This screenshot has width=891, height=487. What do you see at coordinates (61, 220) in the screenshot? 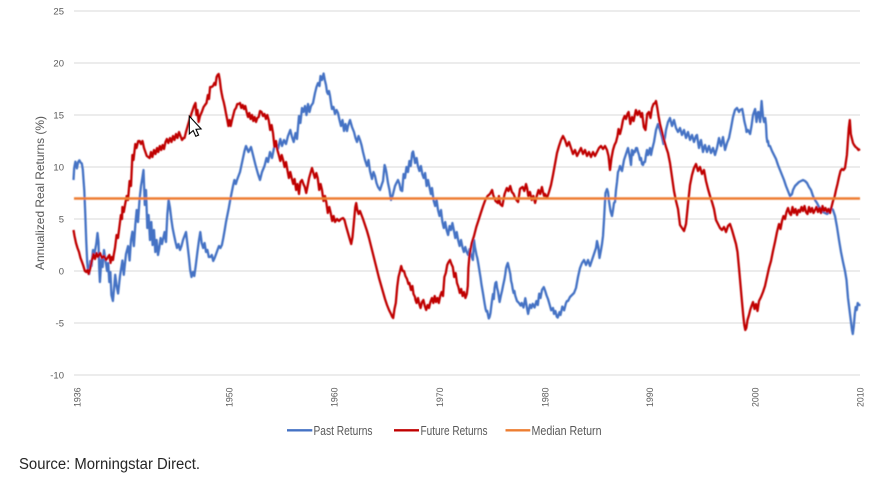
I see `svg-text: 5` at bounding box center [61, 220].